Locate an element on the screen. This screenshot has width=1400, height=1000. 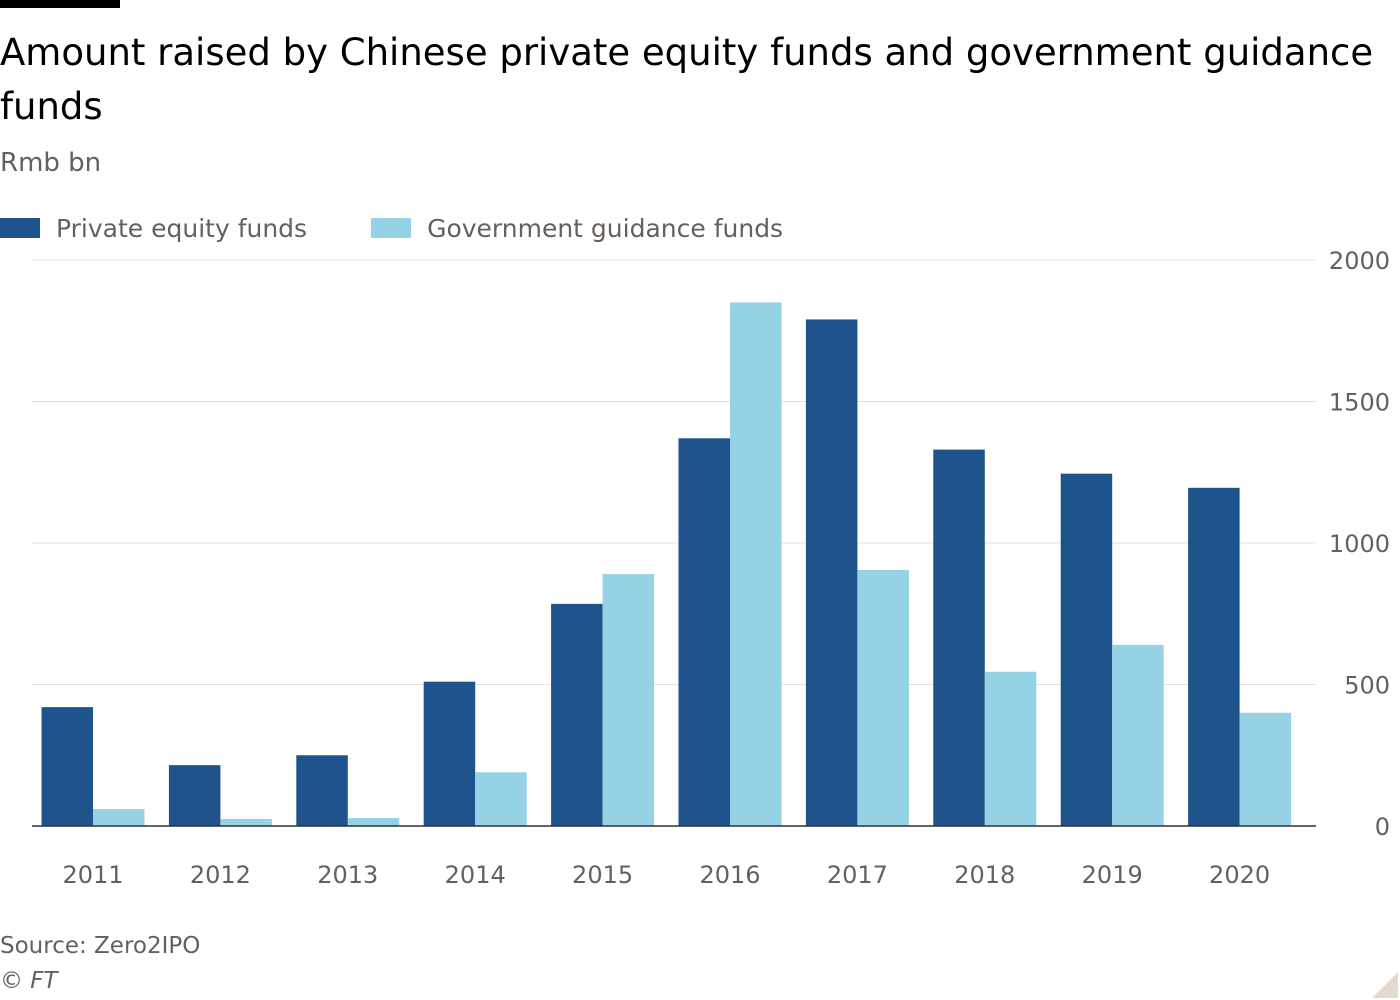
bar-private-equity-2012 is located at coordinates (194, 795).